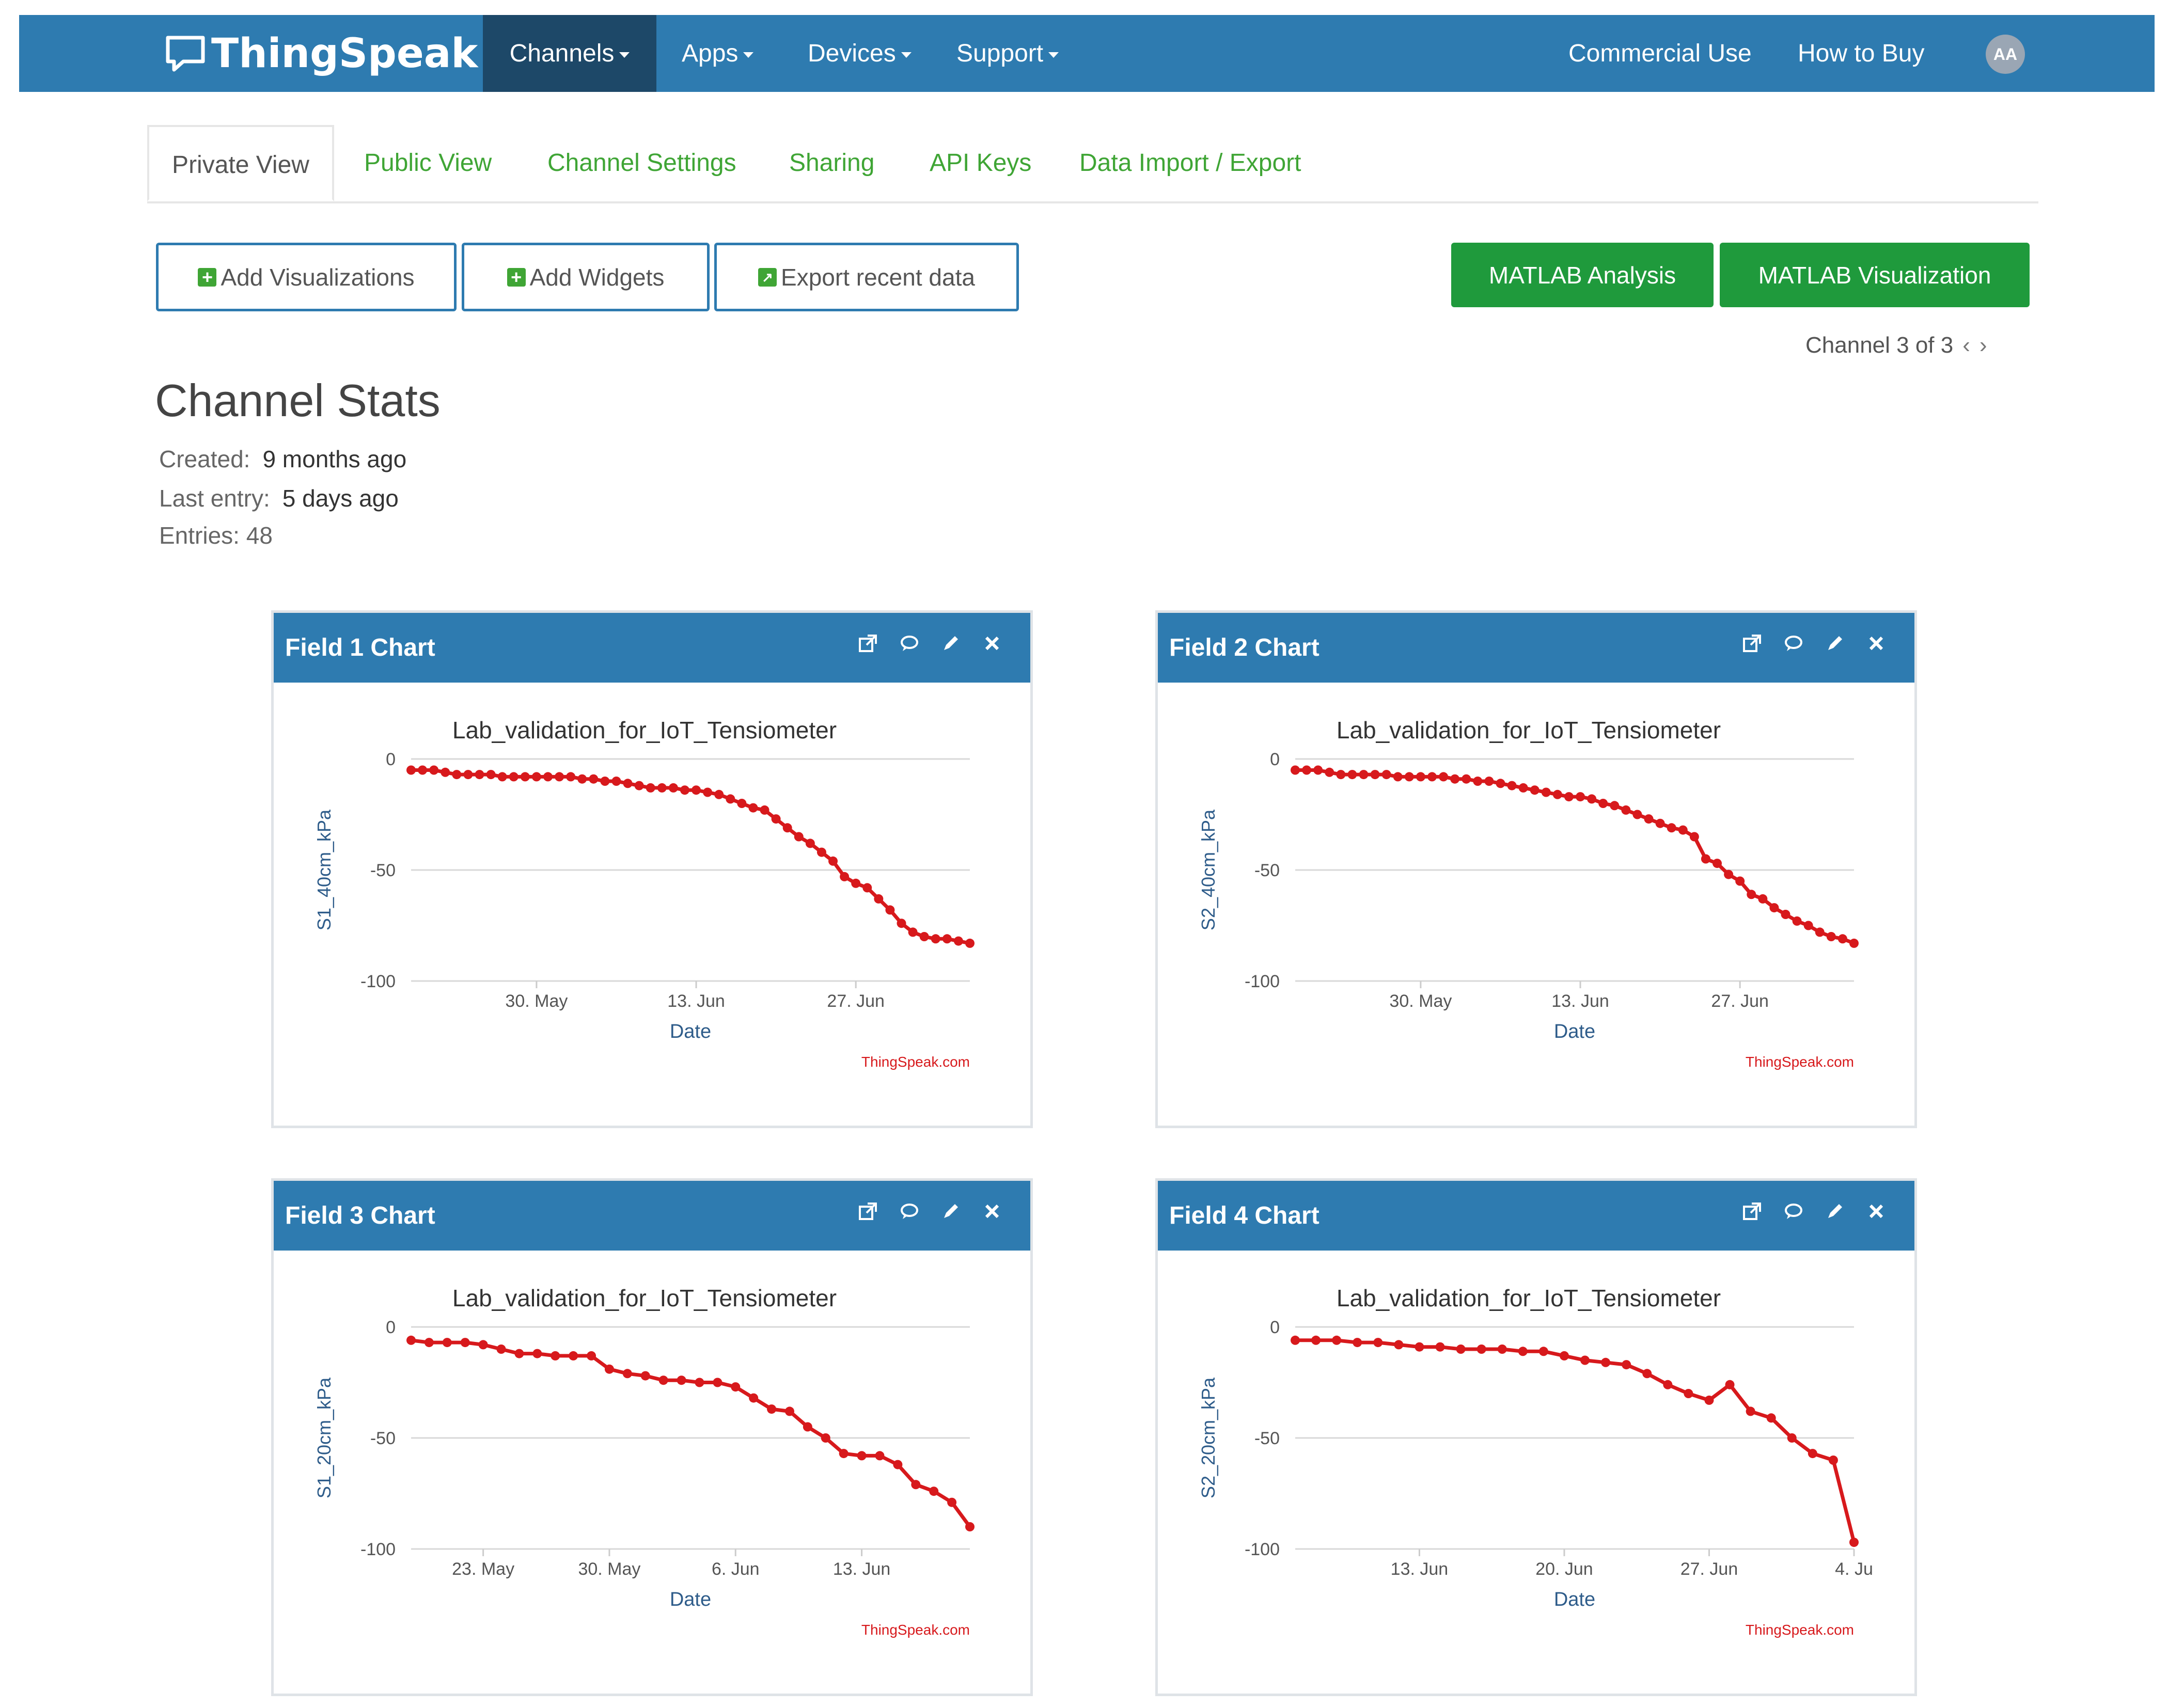  I want to click on comment-icon, so click(910, 1211).